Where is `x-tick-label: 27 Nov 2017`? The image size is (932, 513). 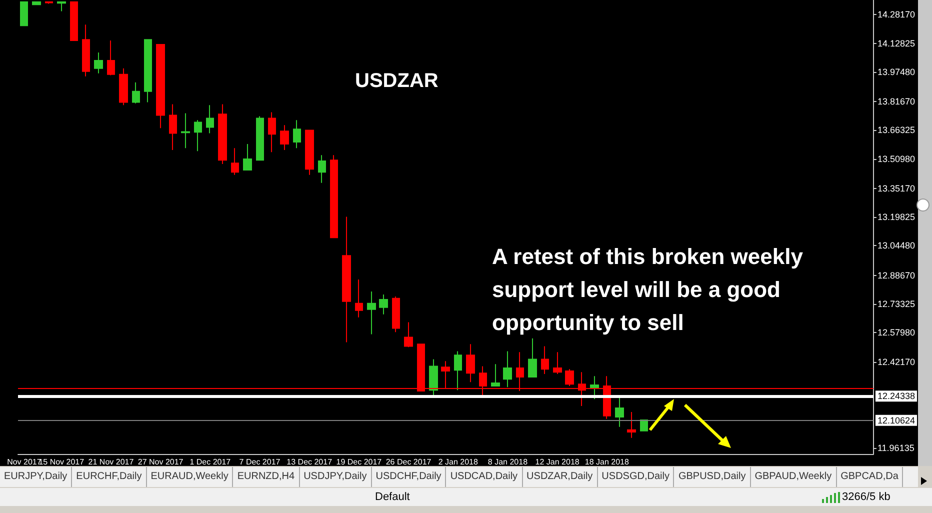
x-tick-label: 27 Nov 2017 is located at coordinates (161, 462).